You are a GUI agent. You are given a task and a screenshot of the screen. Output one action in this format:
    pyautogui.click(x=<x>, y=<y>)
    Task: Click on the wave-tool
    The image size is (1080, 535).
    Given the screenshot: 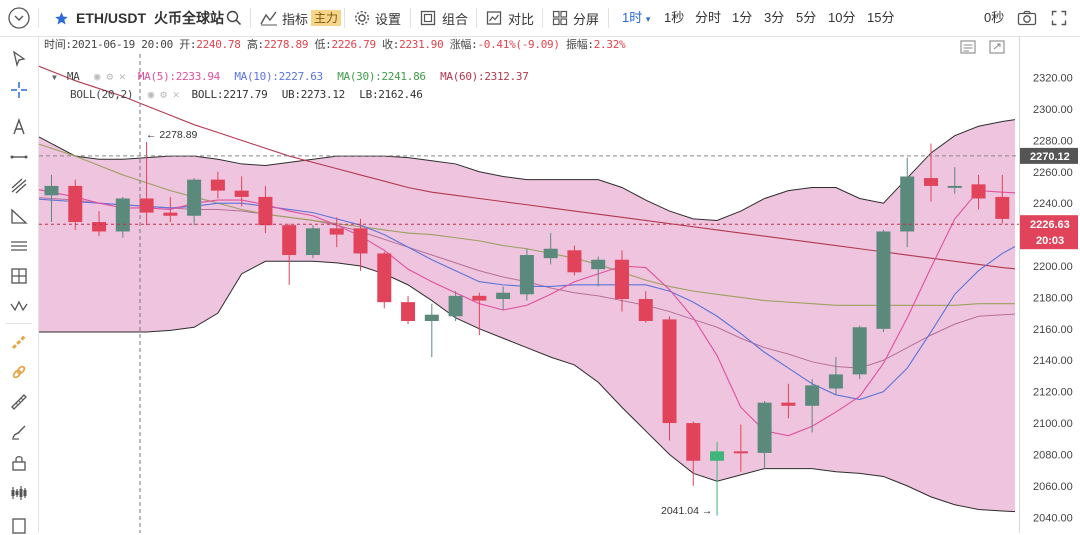 What is the action you would take?
    pyautogui.click(x=19, y=306)
    